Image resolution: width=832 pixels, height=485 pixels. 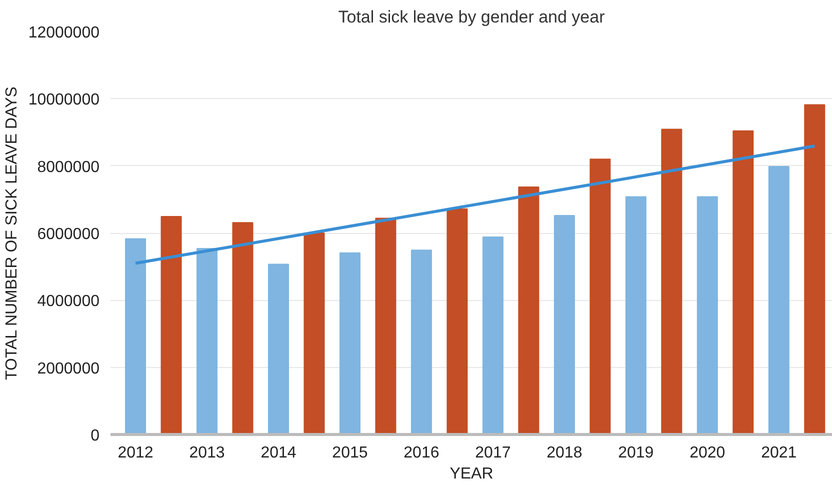 What do you see at coordinates (636, 453) in the screenshot?
I see `x-tick-label: 2019` at bounding box center [636, 453].